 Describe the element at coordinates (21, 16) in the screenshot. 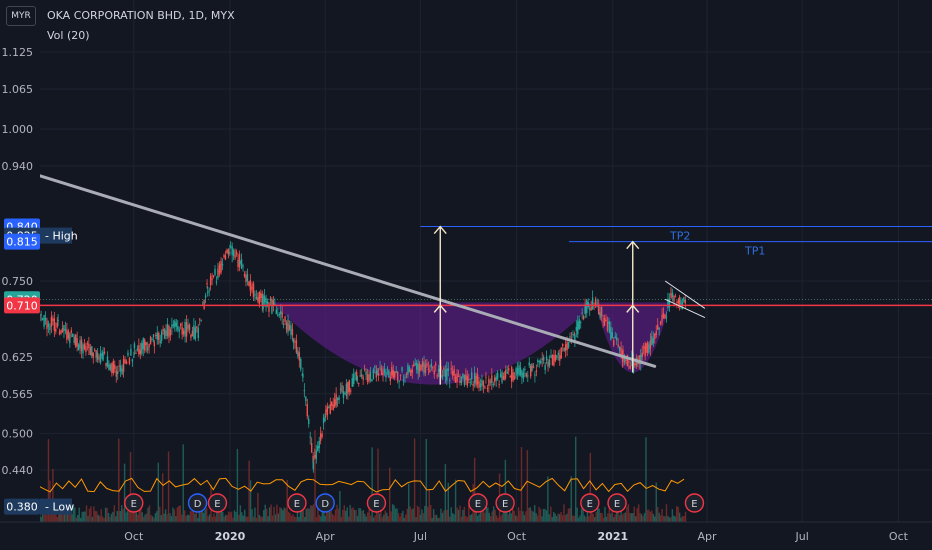

I see `currency-badge: MYR` at that location.